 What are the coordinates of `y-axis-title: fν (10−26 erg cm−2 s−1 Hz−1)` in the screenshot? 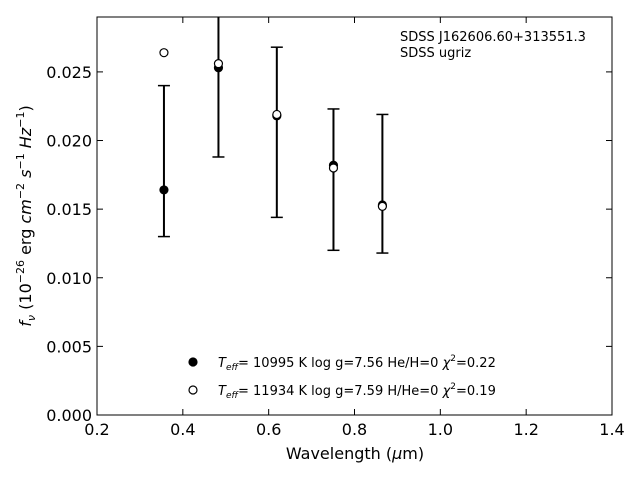 It's located at (26, 215).